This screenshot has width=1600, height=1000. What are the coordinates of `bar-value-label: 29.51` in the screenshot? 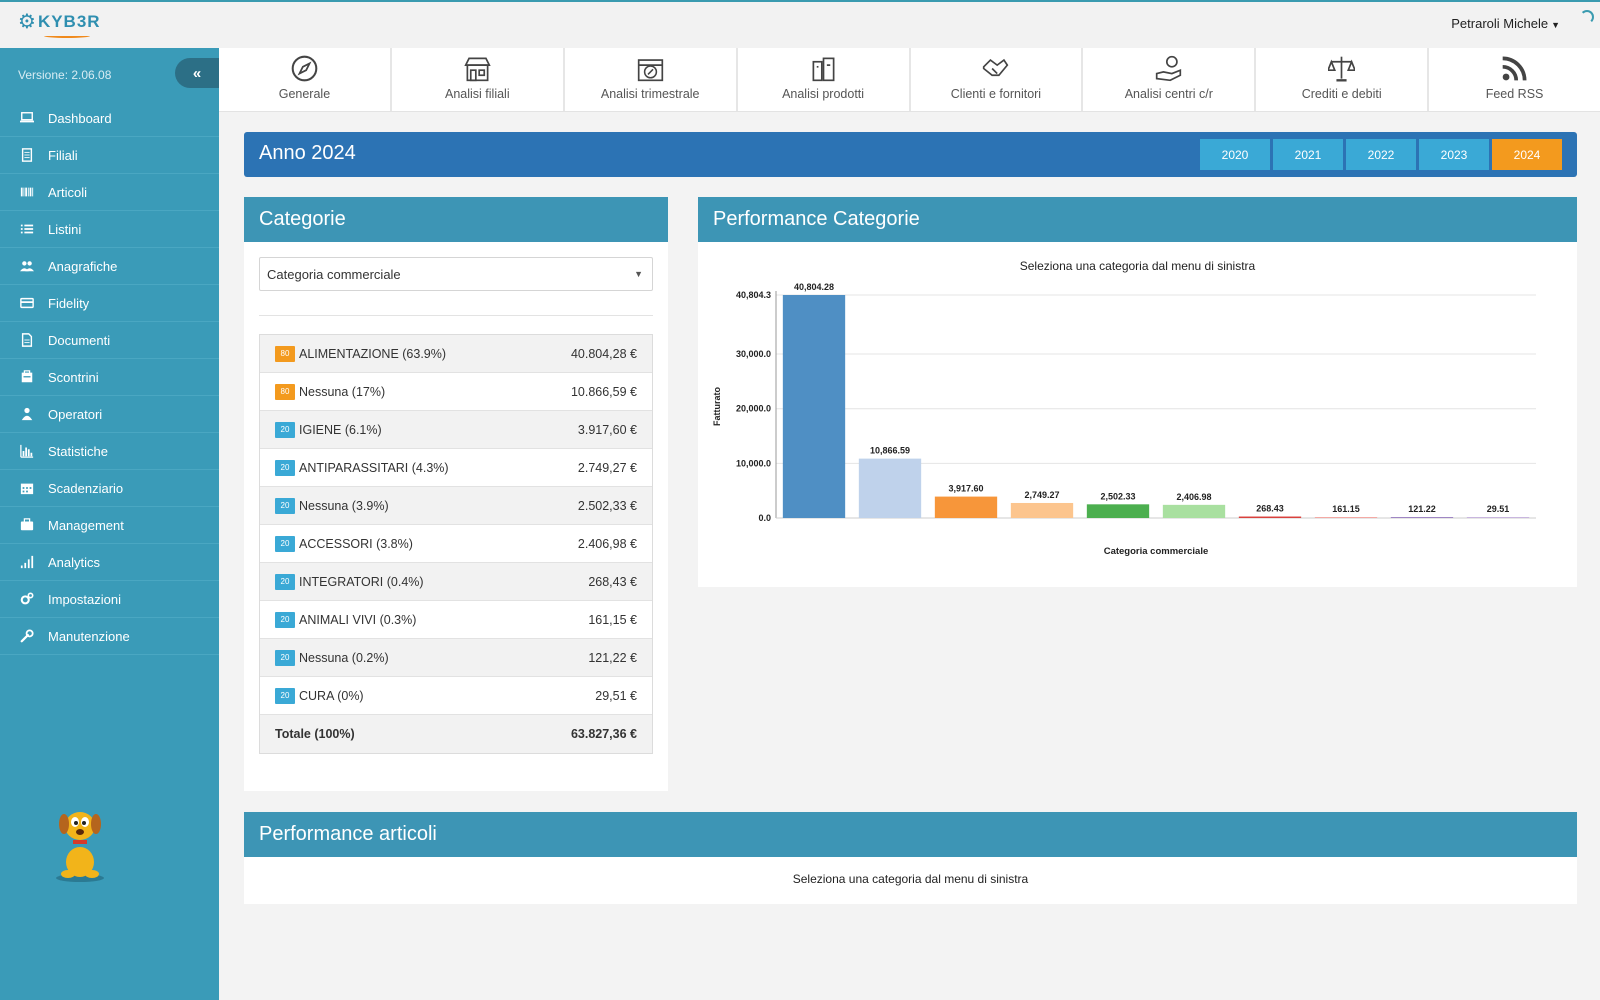 It's located at (1498, 509).